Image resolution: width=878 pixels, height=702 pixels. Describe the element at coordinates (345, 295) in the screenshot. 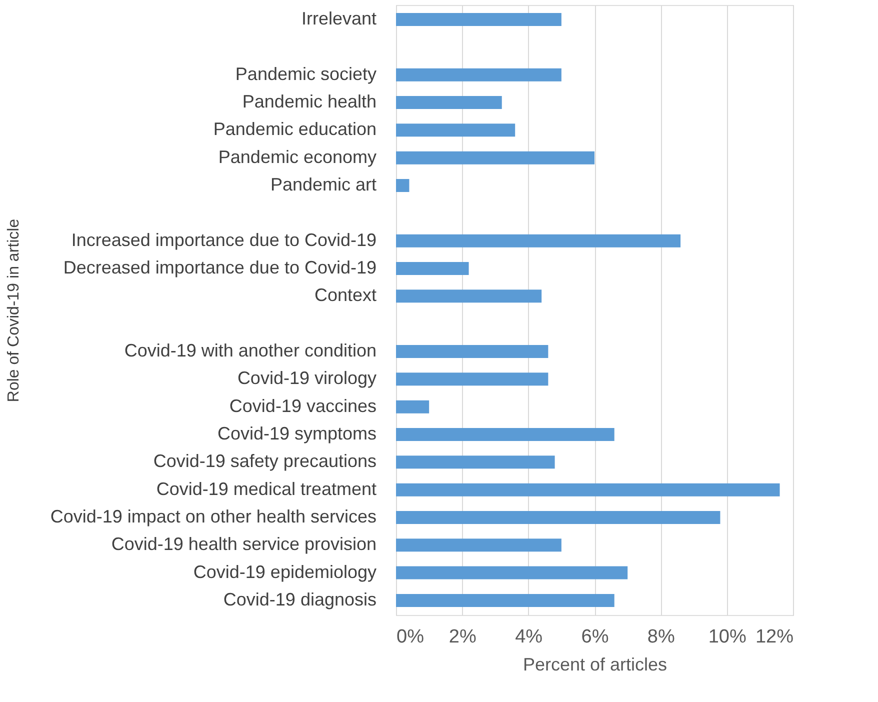

I see `y-tick-label: Context` at that location.